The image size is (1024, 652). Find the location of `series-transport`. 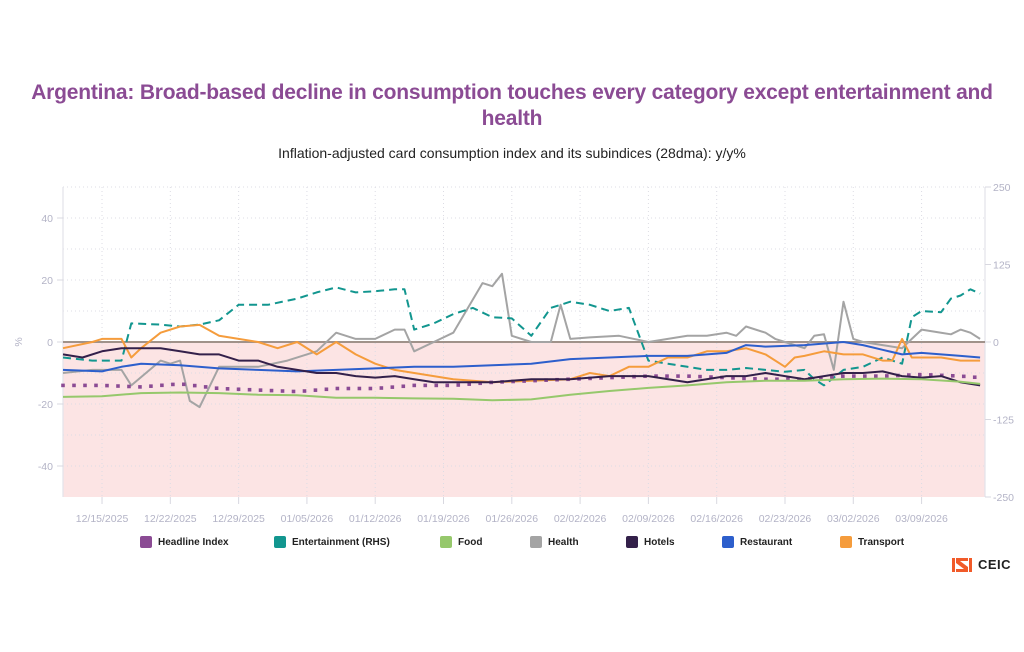

series-transport is located at coordinates (521, 353).